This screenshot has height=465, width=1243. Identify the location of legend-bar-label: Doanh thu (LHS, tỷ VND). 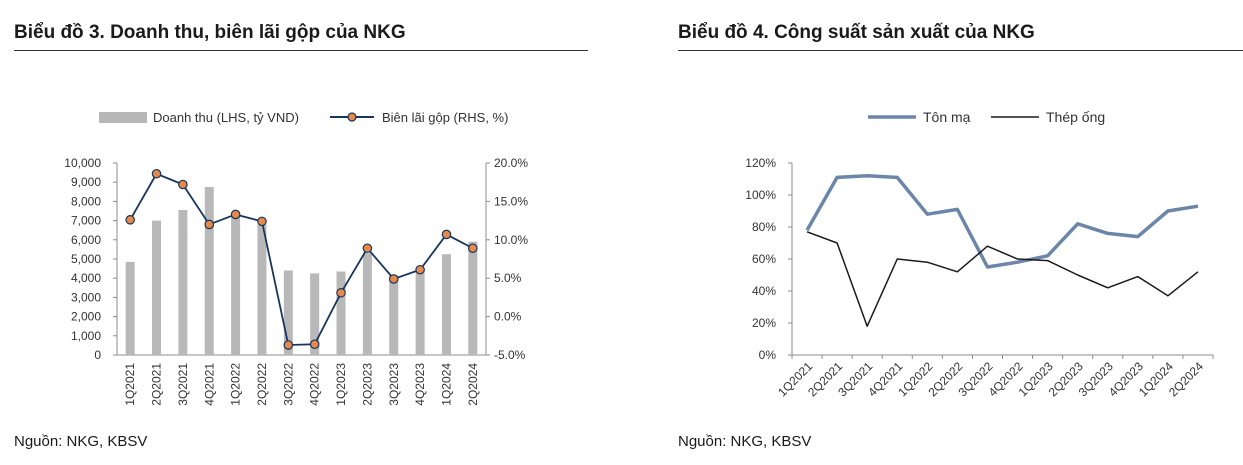
(226, 117).